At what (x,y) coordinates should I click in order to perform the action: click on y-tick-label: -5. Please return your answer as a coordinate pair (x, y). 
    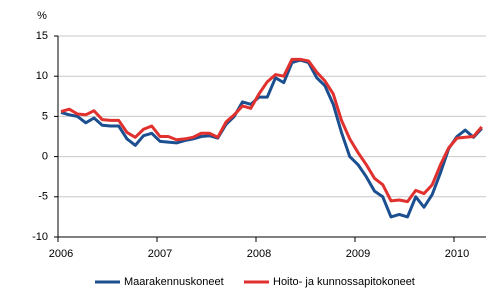
    Looking at the image, I should click on (43, 197).